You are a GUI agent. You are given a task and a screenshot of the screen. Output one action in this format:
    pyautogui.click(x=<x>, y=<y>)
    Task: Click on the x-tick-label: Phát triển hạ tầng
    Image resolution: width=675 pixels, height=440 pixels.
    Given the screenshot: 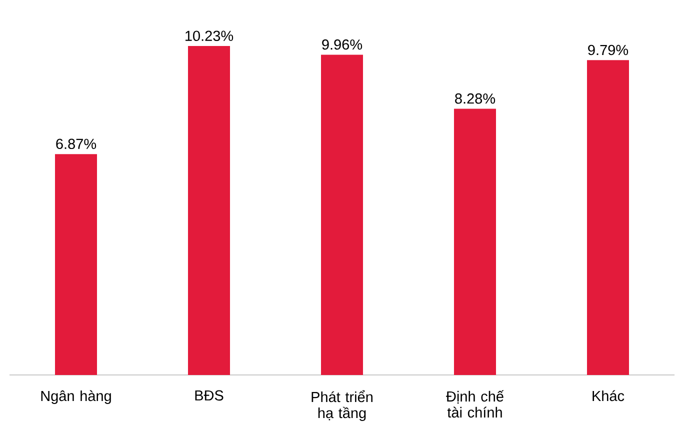 What is the action you would take?
    pyautogui.click(x=342, y=406)
    